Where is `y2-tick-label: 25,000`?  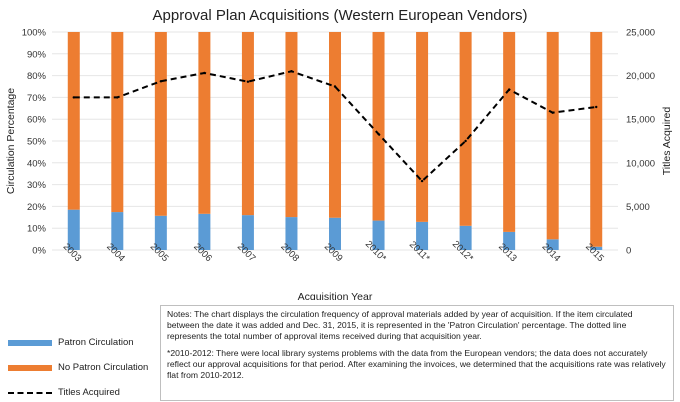 y2-tick-label: 25,000 is located at coordinates (640, 33).